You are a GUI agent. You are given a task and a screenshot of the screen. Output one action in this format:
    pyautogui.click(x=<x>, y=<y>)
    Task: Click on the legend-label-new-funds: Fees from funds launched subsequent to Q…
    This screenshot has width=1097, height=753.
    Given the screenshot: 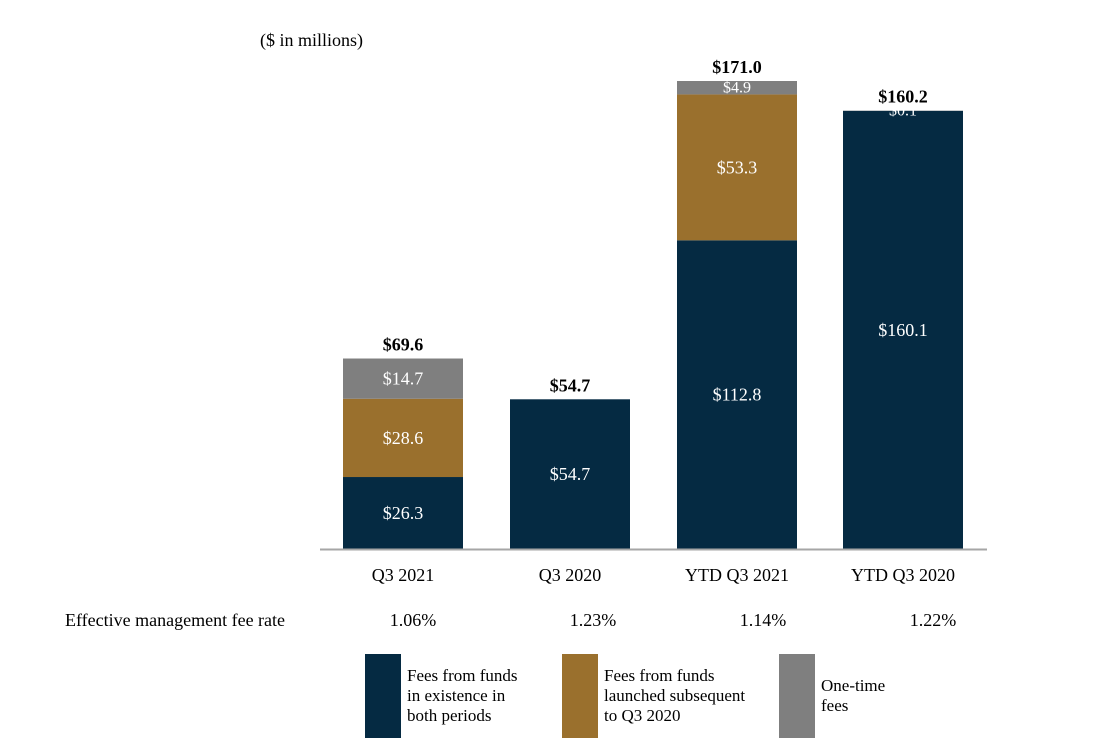 What is the action you would take?
    pyautogui.click(x=694, y=696)
    